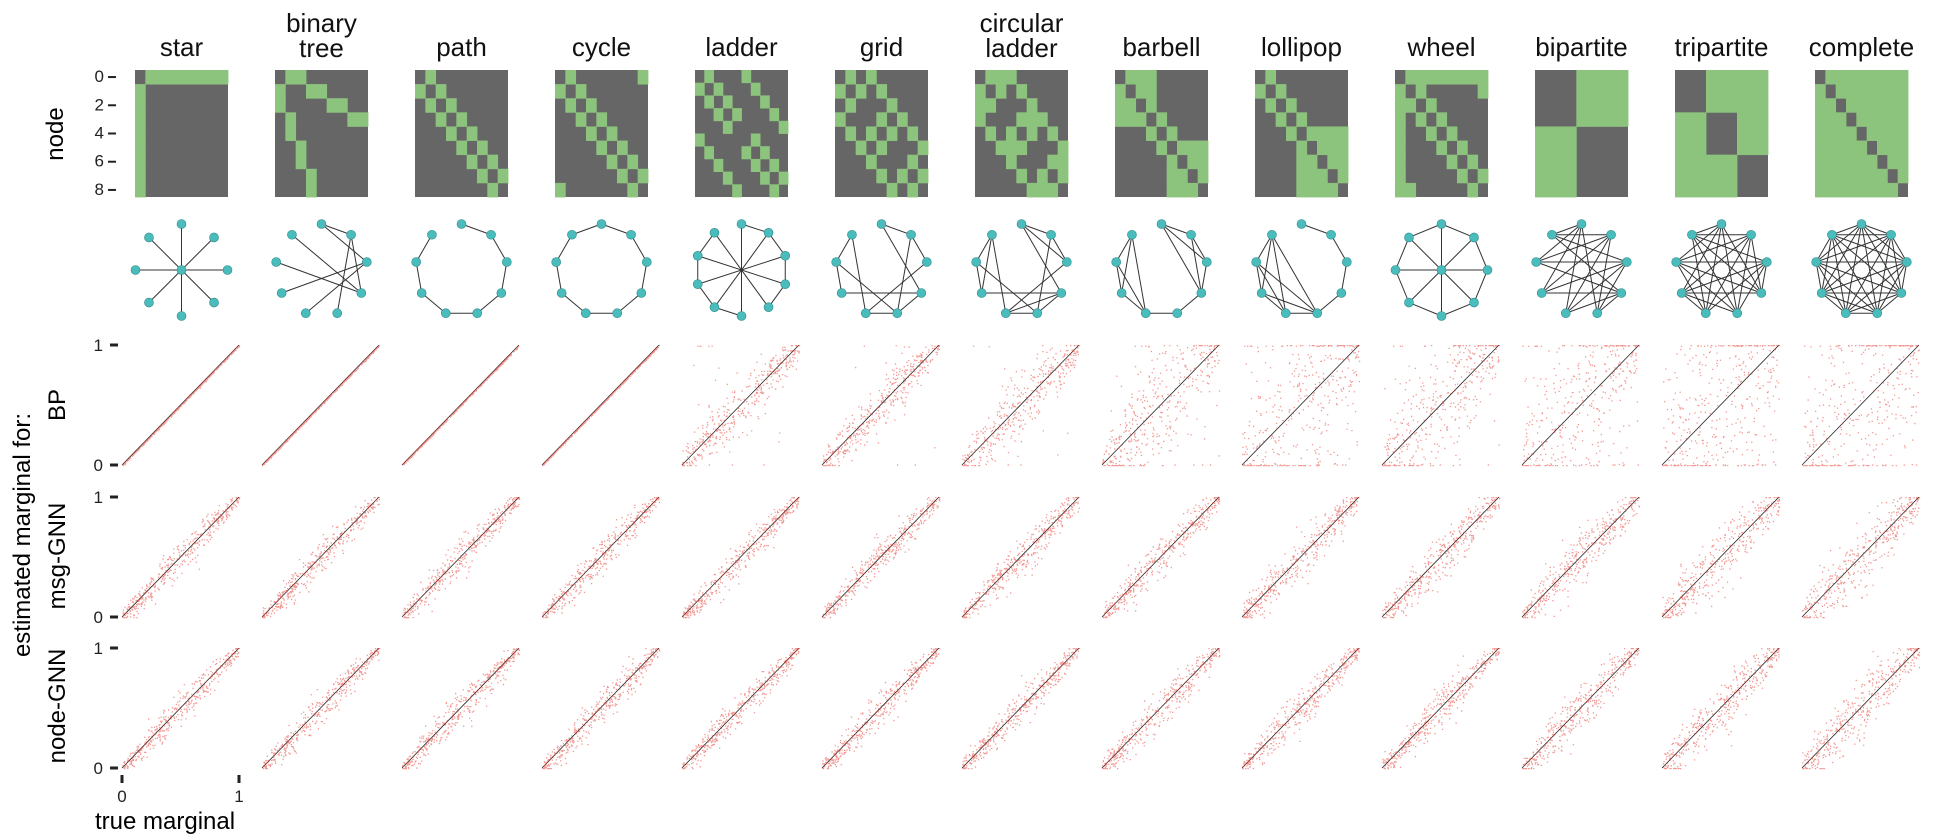  What do you see at coordinates (1161, 133) in the screenshot?
I see `adjacency-matrix` at bounding box center [1161, 133].